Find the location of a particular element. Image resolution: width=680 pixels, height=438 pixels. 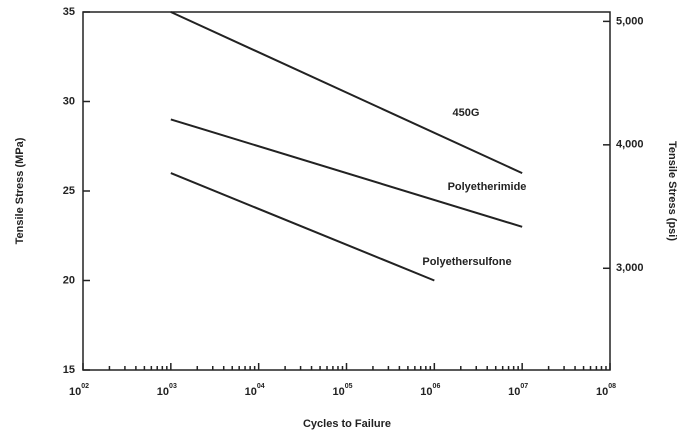

x-tick-exponent: 05 is located at coordinates (349, 386).